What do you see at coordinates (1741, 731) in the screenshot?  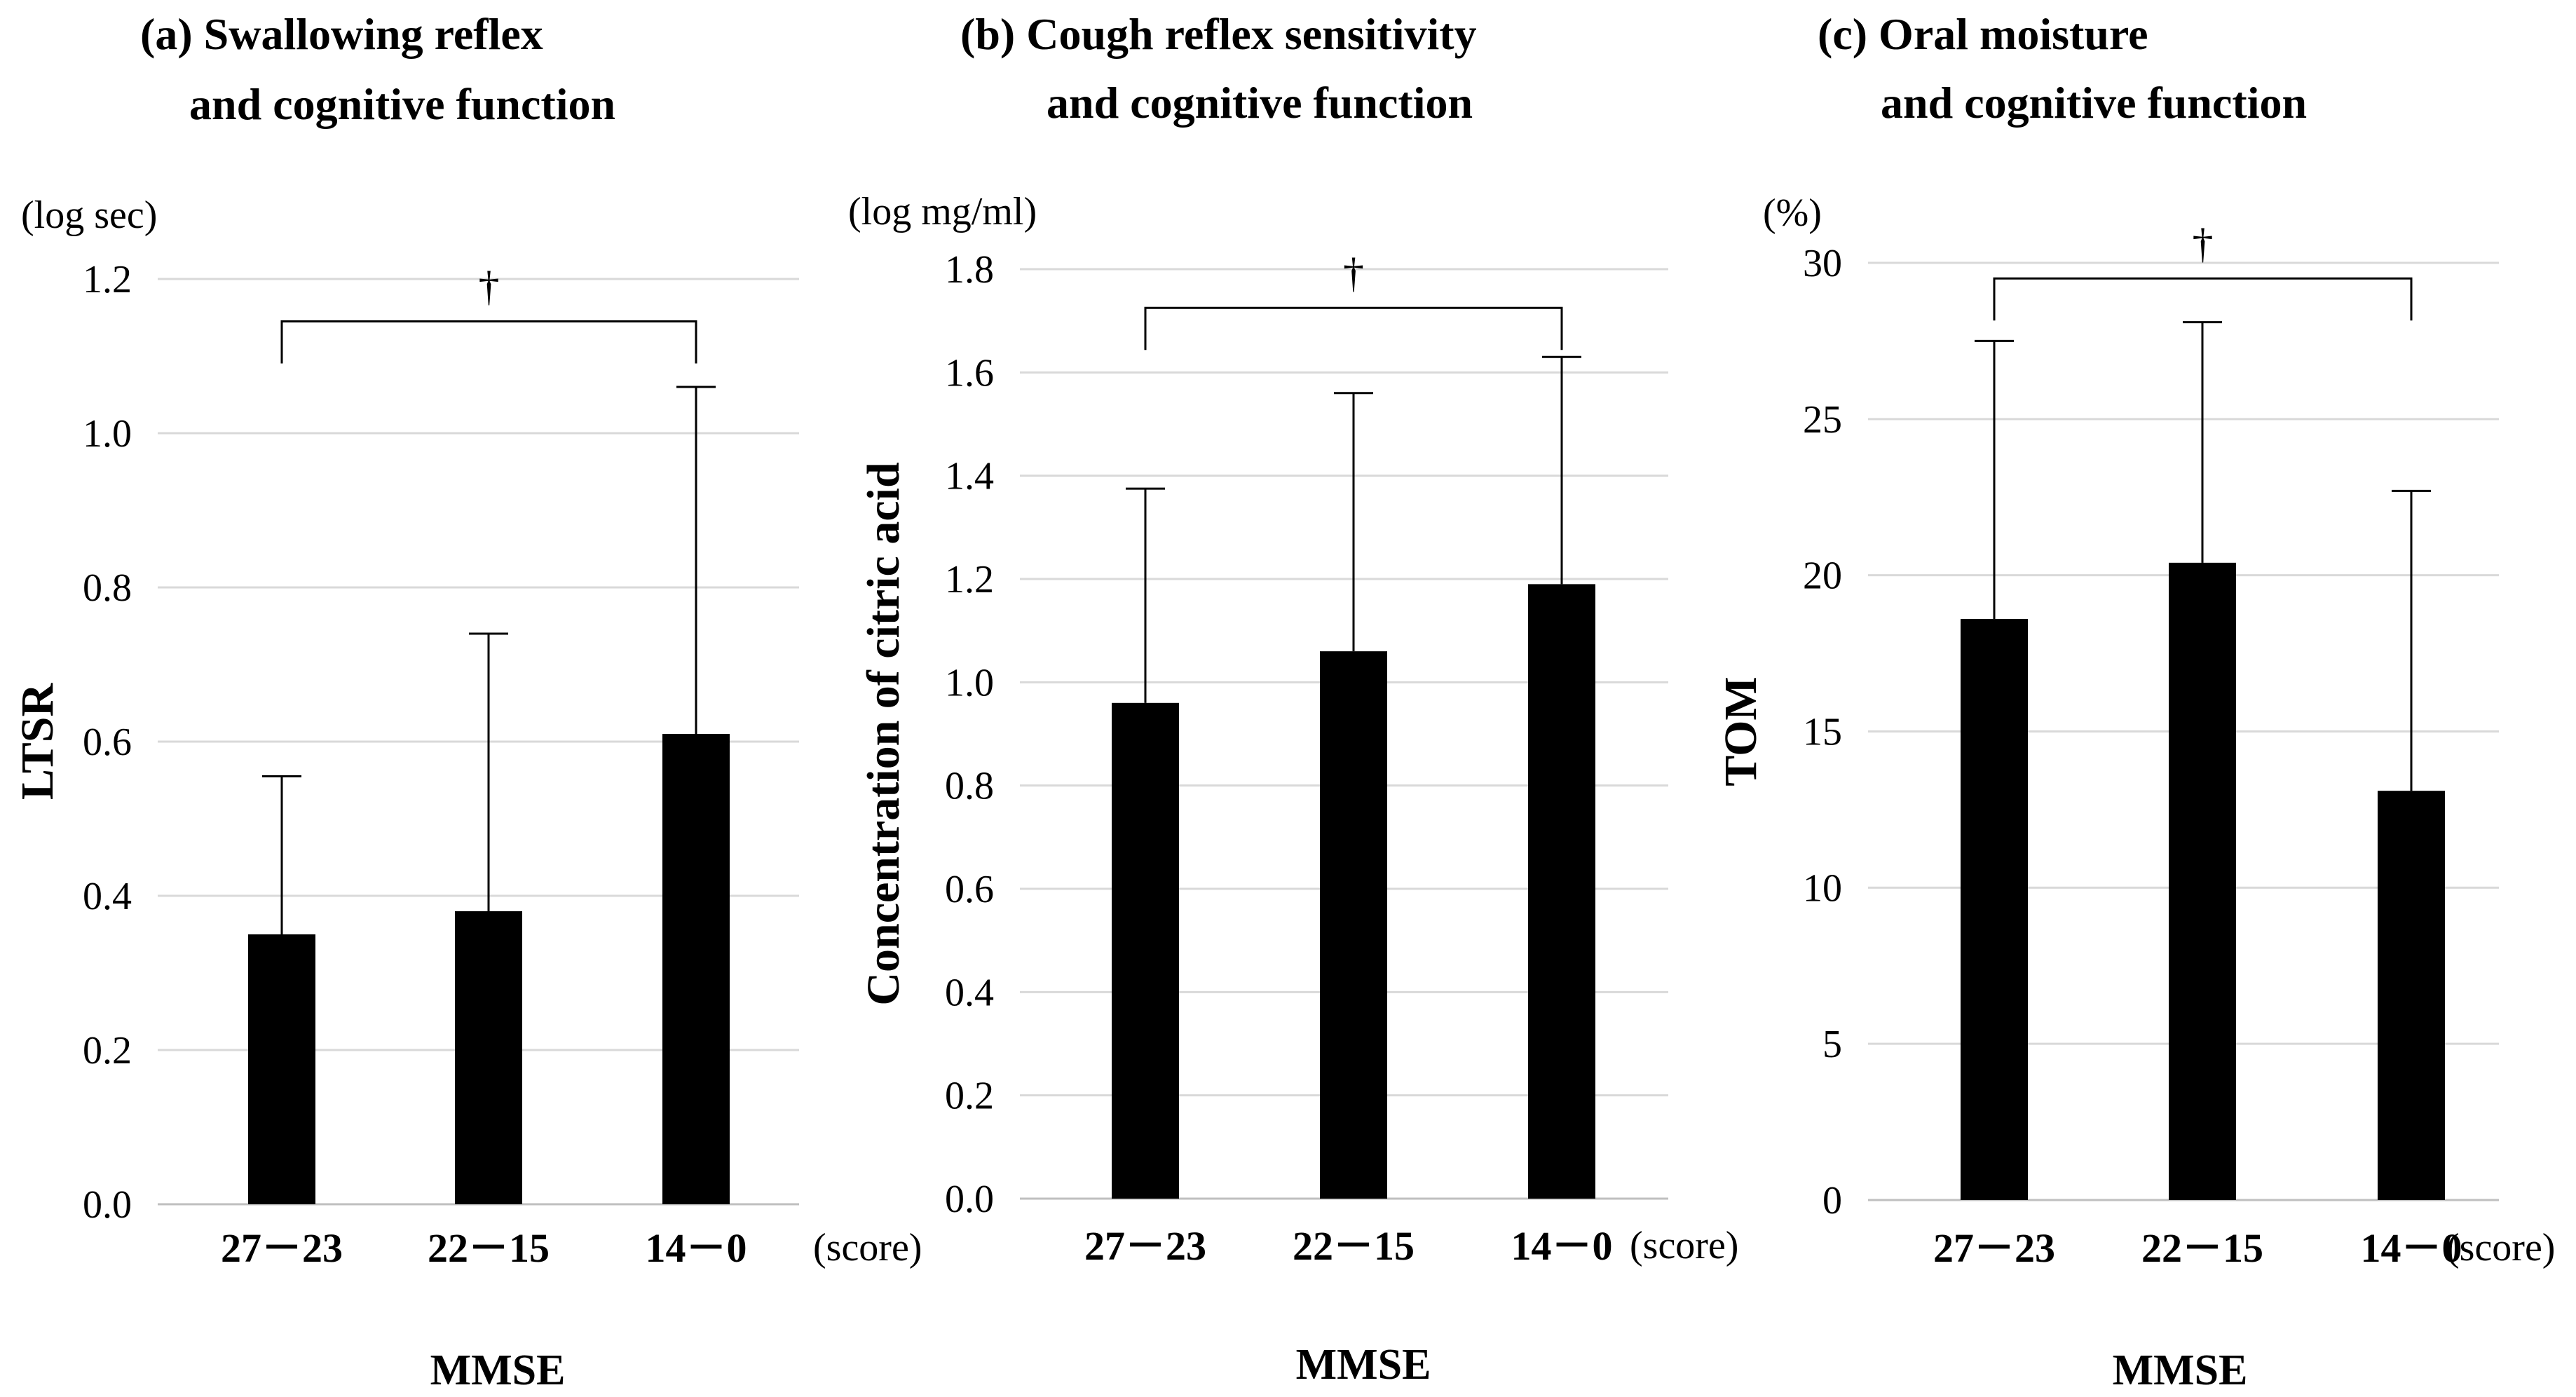 I see `y-axis-label: TOM` at bounding box center [1741, 731].